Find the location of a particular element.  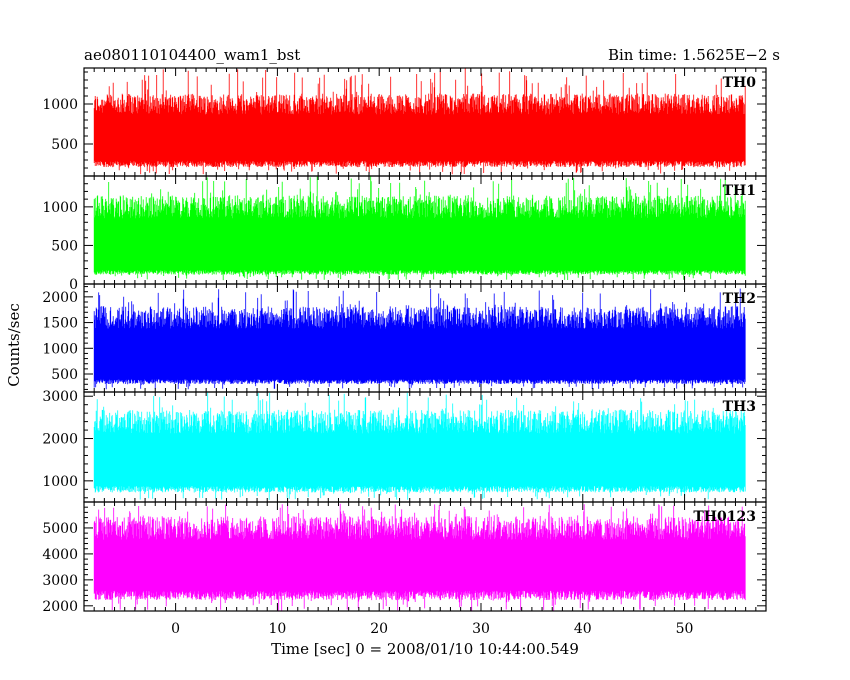

panel-label: TH0 is located at coordinates (740, 83).